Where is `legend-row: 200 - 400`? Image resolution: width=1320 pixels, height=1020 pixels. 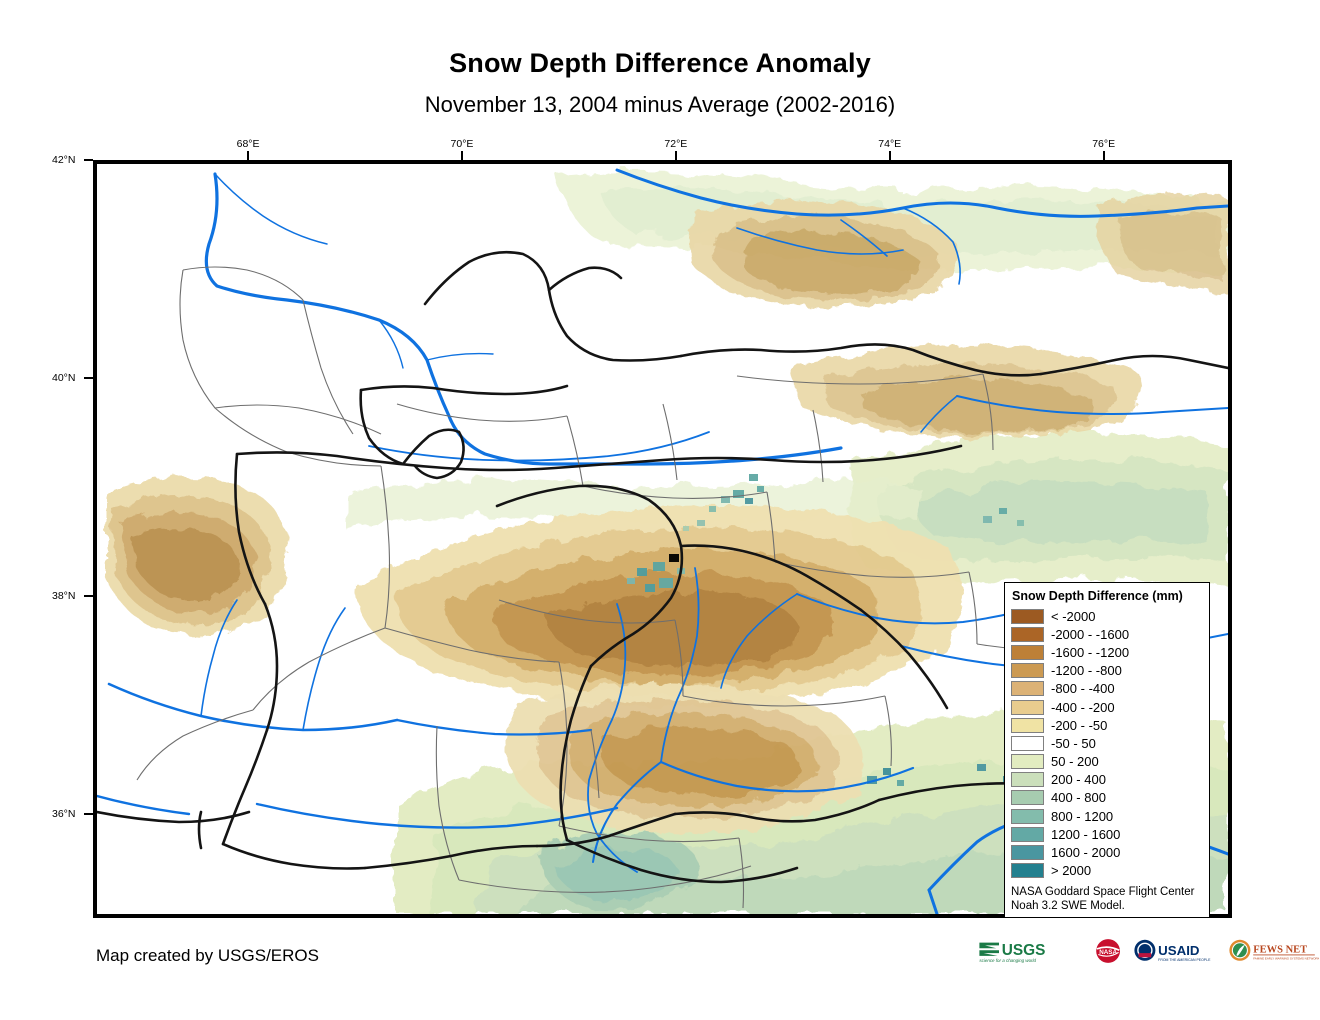 legend-row: 200 - 400 is located at coordinates (1107, 780).